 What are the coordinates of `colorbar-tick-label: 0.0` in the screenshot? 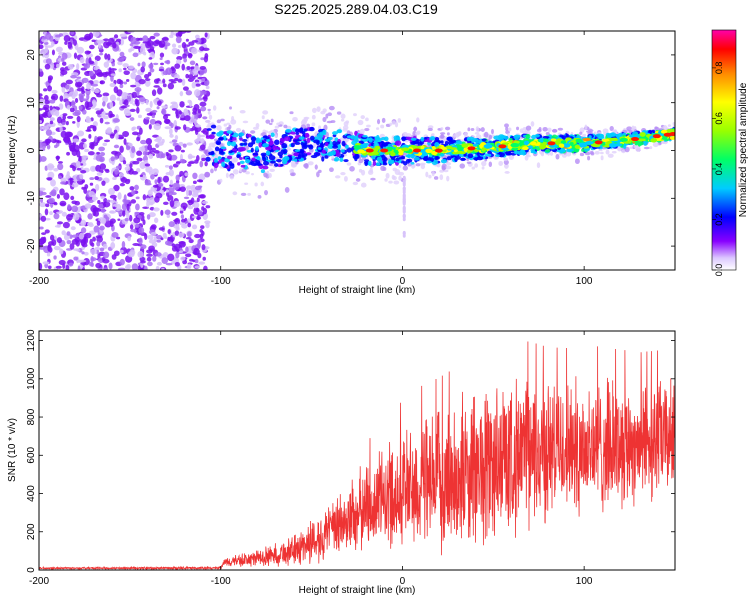 It's located at (719, 270).